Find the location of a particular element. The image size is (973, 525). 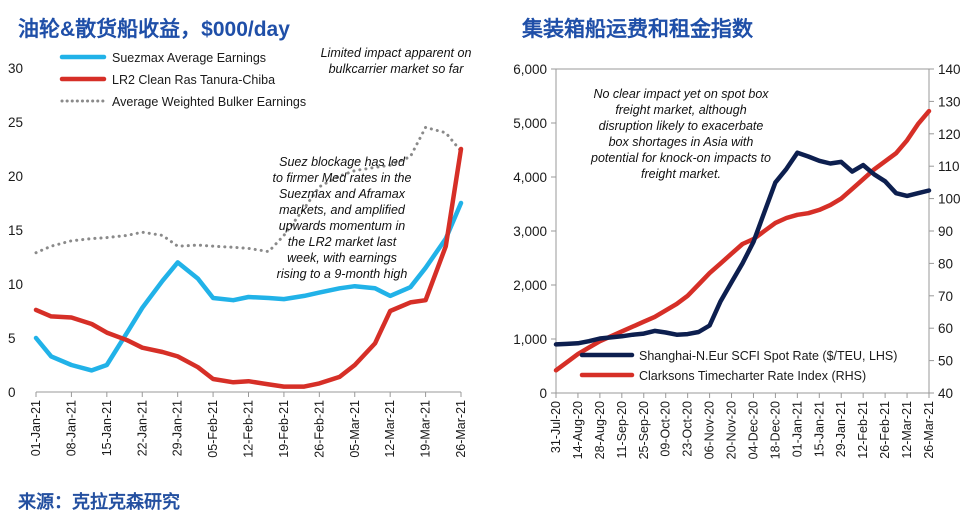

right-right-y-axis: 40 50 60 70 80 90 100 110 120 130 140 is located at coordinates (945, 231).